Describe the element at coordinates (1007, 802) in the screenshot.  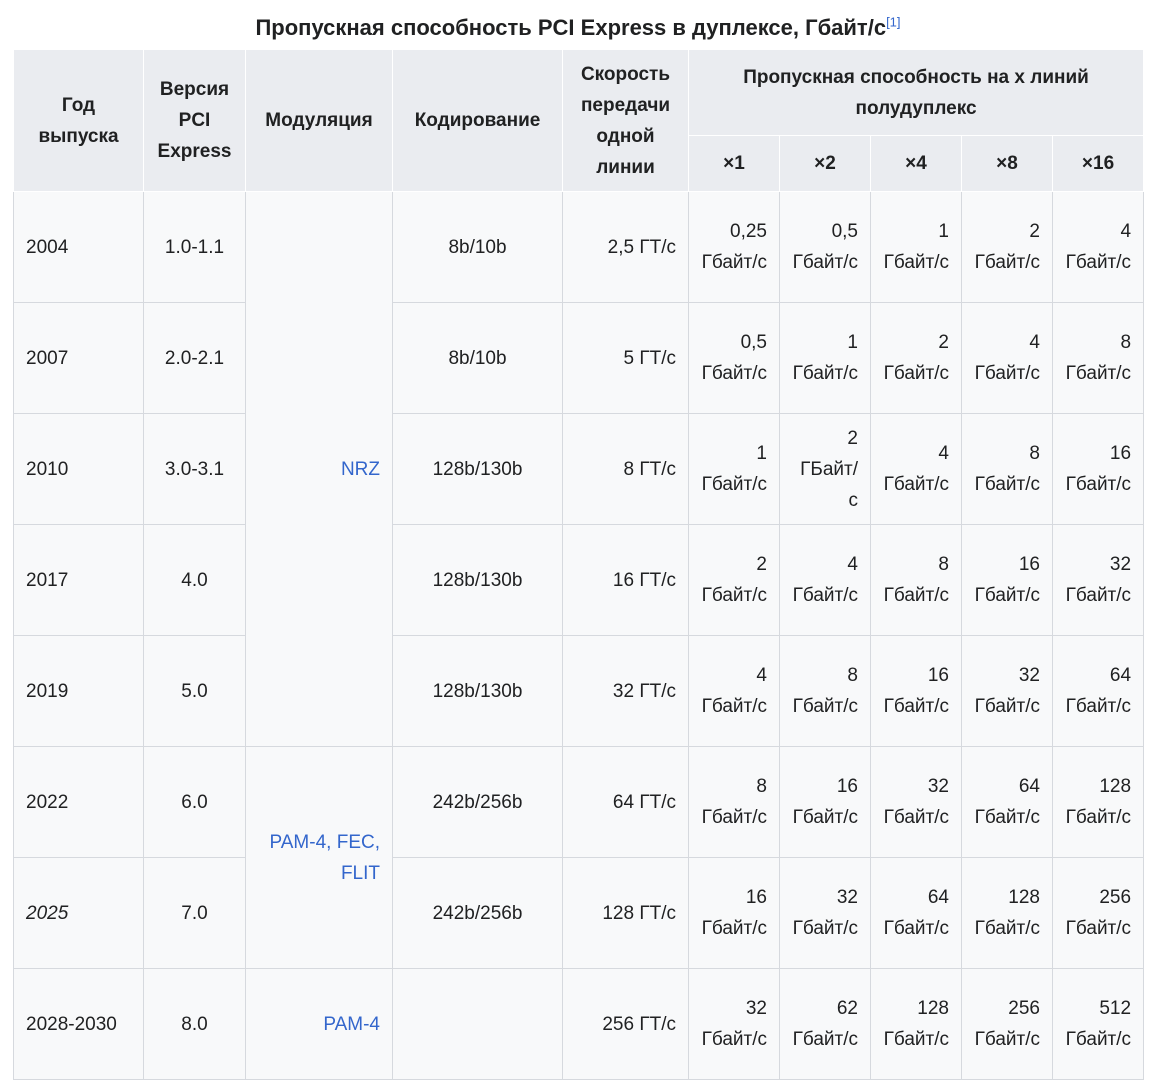
I see `cell-bandwidth-x8: 64 Гбайт/с` at that location.